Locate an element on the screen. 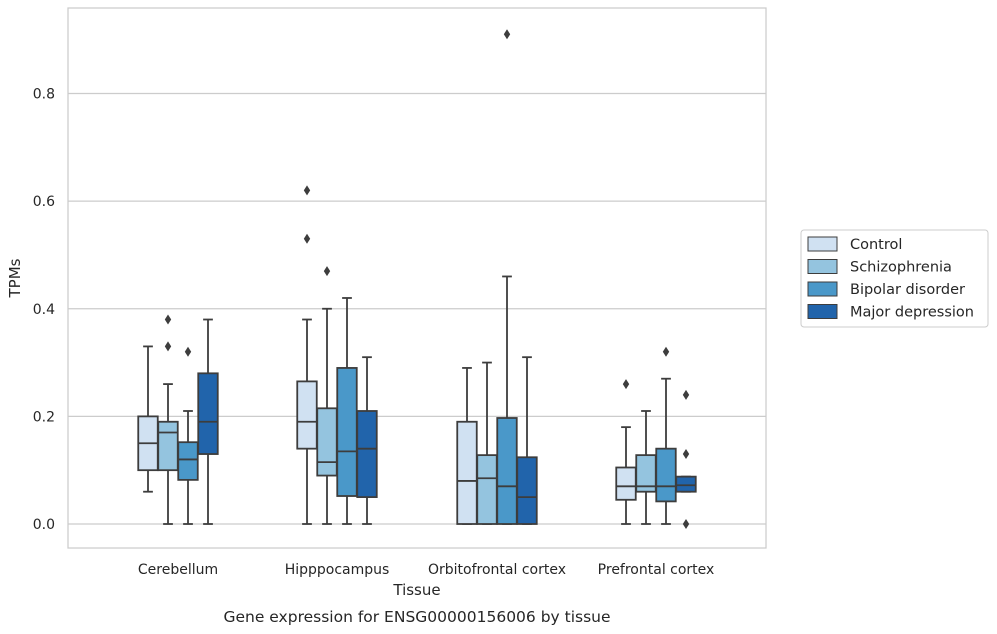  legend-label: Major depression is located at coordinates (912, 313).